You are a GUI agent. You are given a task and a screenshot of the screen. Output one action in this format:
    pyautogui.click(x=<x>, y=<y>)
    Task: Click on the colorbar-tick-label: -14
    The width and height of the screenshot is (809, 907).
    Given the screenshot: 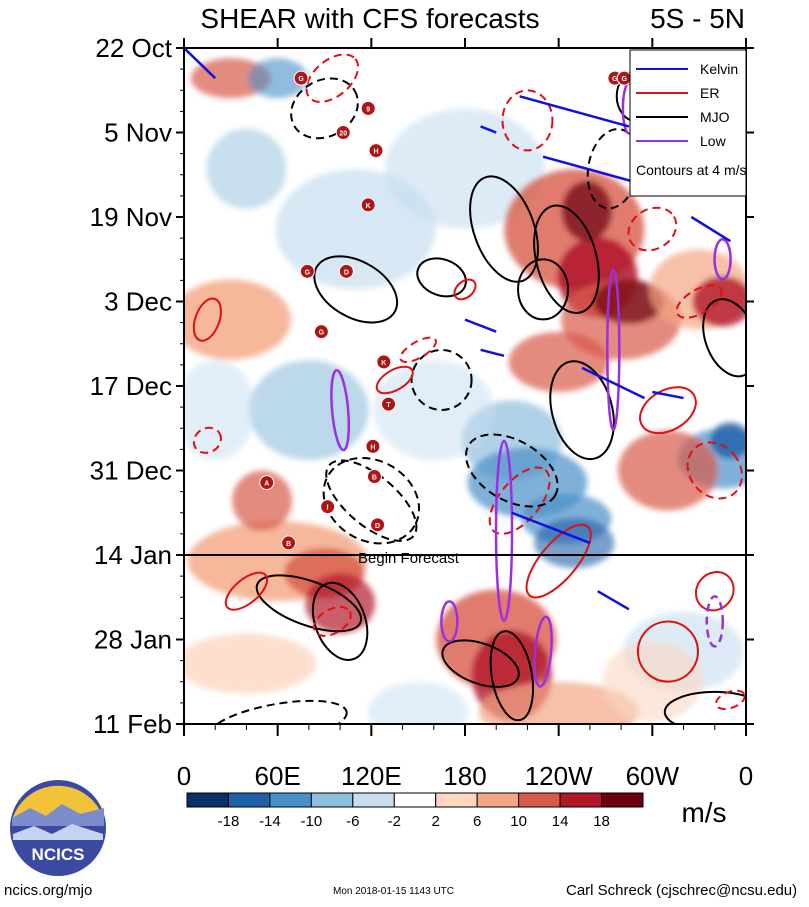 What is the action you would take?
    pyautogui.click(x=270, y=821)
    